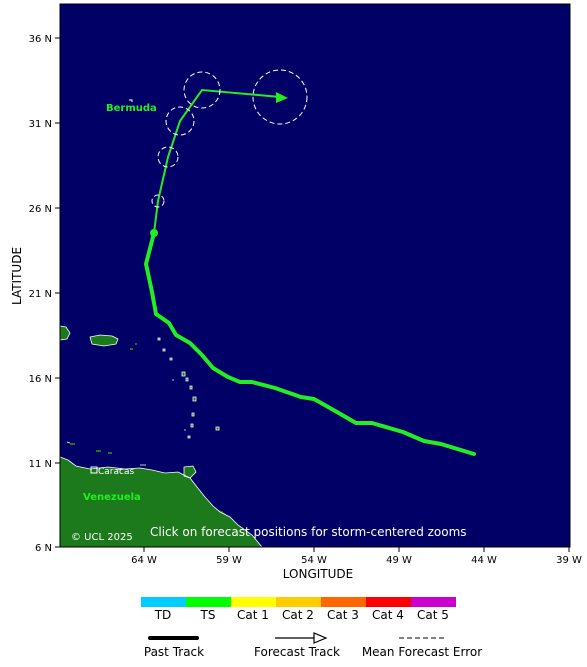 This screenshot has width=587, height=667. Describe the element at coordinates (94, 470) in the screenshot. I see `caracas-marker` at that location.